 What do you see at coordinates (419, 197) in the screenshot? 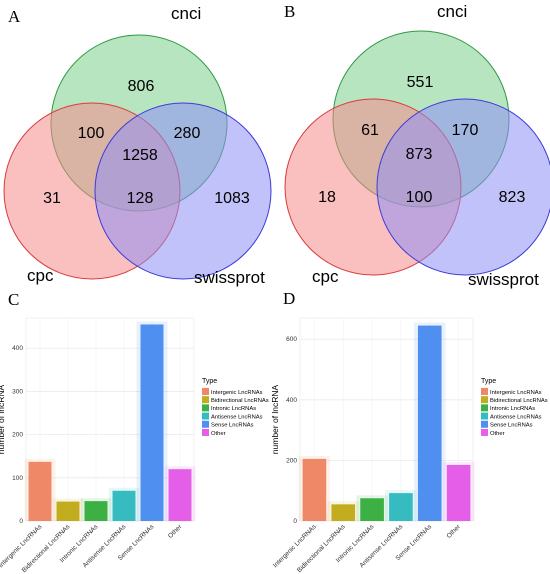
I see `region-count-cpc-swissprot: 100` at bounding box center [419, 197].